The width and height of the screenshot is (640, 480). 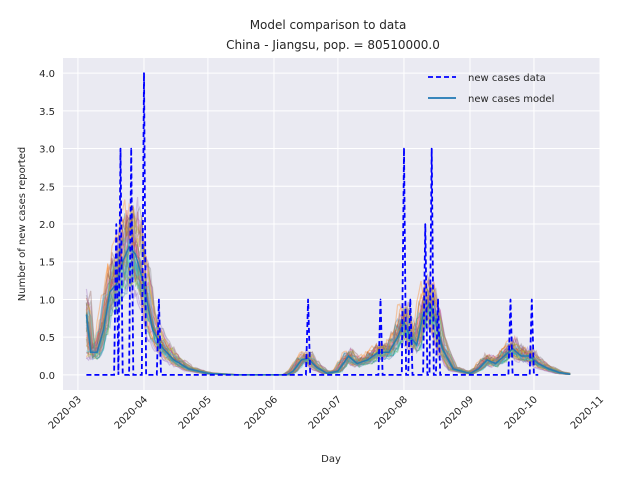 I want to click on y-tick-label: 2.5, so click(x=47, y=187).